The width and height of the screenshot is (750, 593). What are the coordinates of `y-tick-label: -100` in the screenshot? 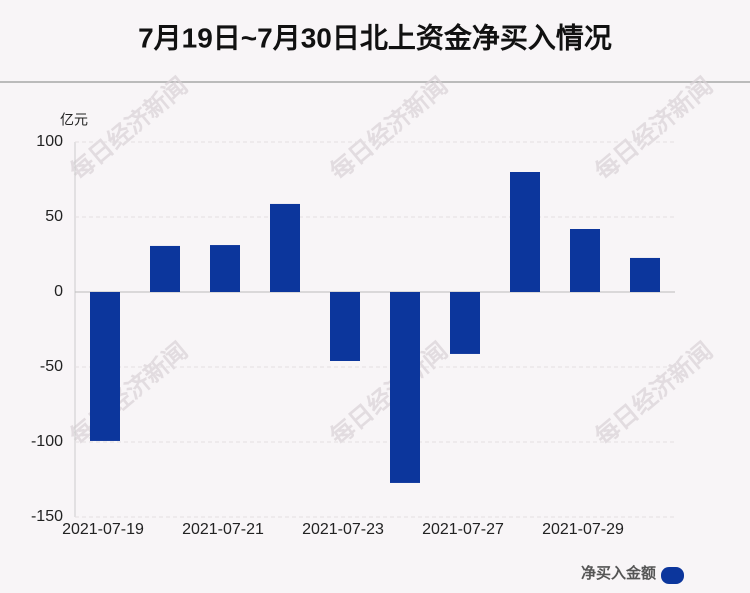 It's located at (47, 441).